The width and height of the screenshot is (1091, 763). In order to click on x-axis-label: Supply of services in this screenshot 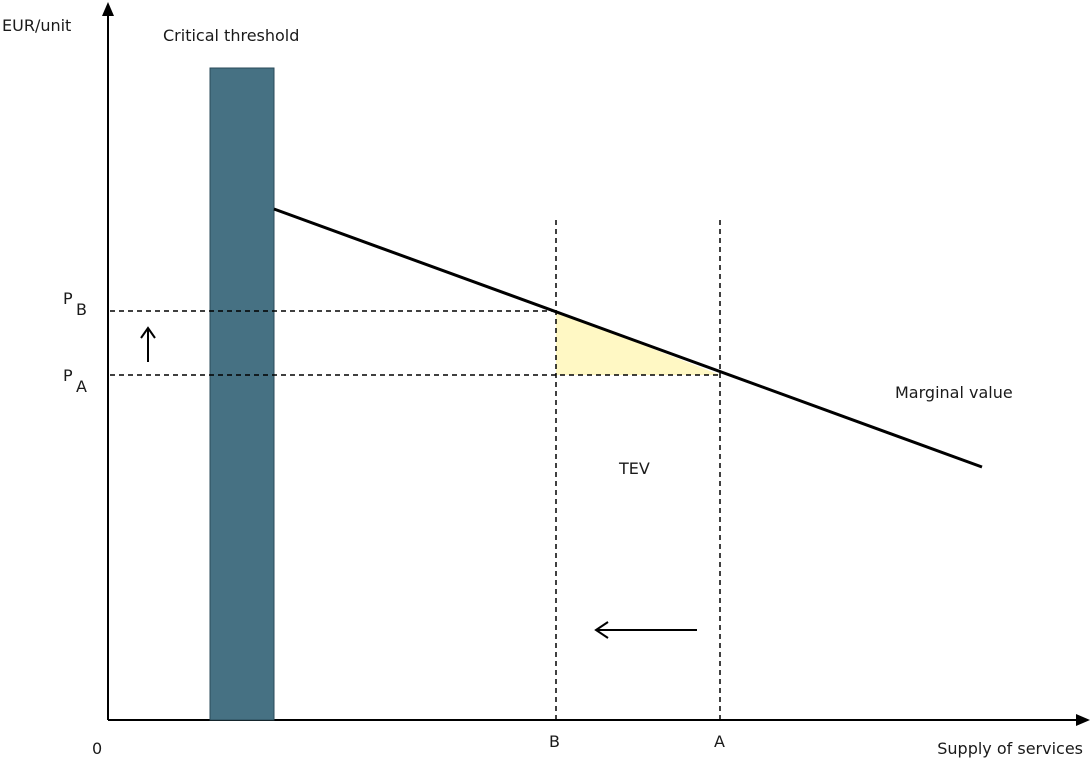, I will do `click(1010, 748)`.